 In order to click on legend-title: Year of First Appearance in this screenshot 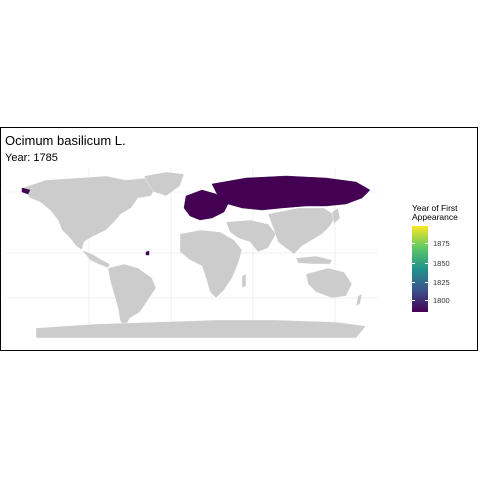, I will do `click(442, 213)`.